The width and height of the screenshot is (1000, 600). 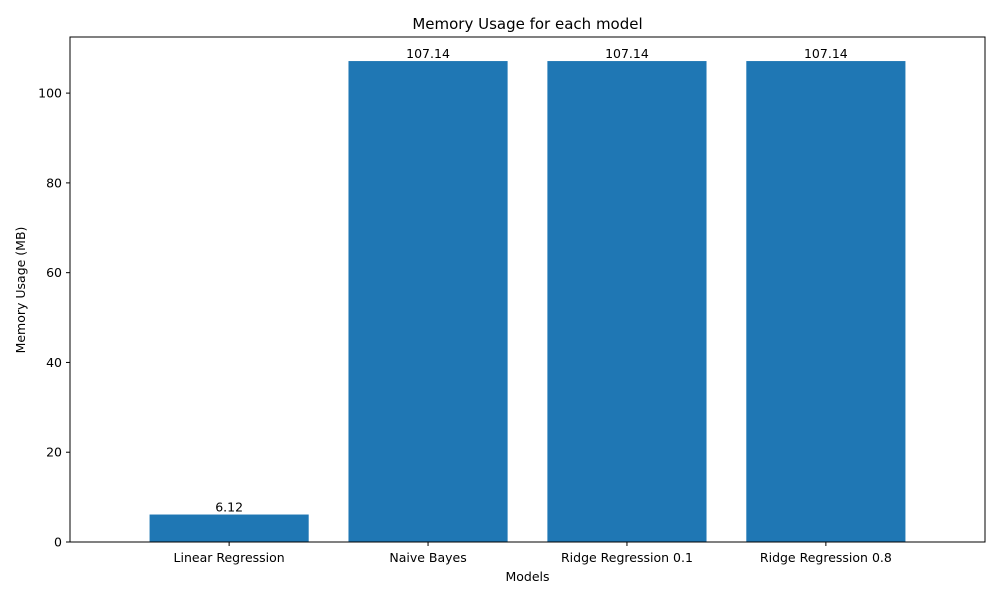 I want to click on bar-value-label-3: 107.14, so click(x=826, y=53).